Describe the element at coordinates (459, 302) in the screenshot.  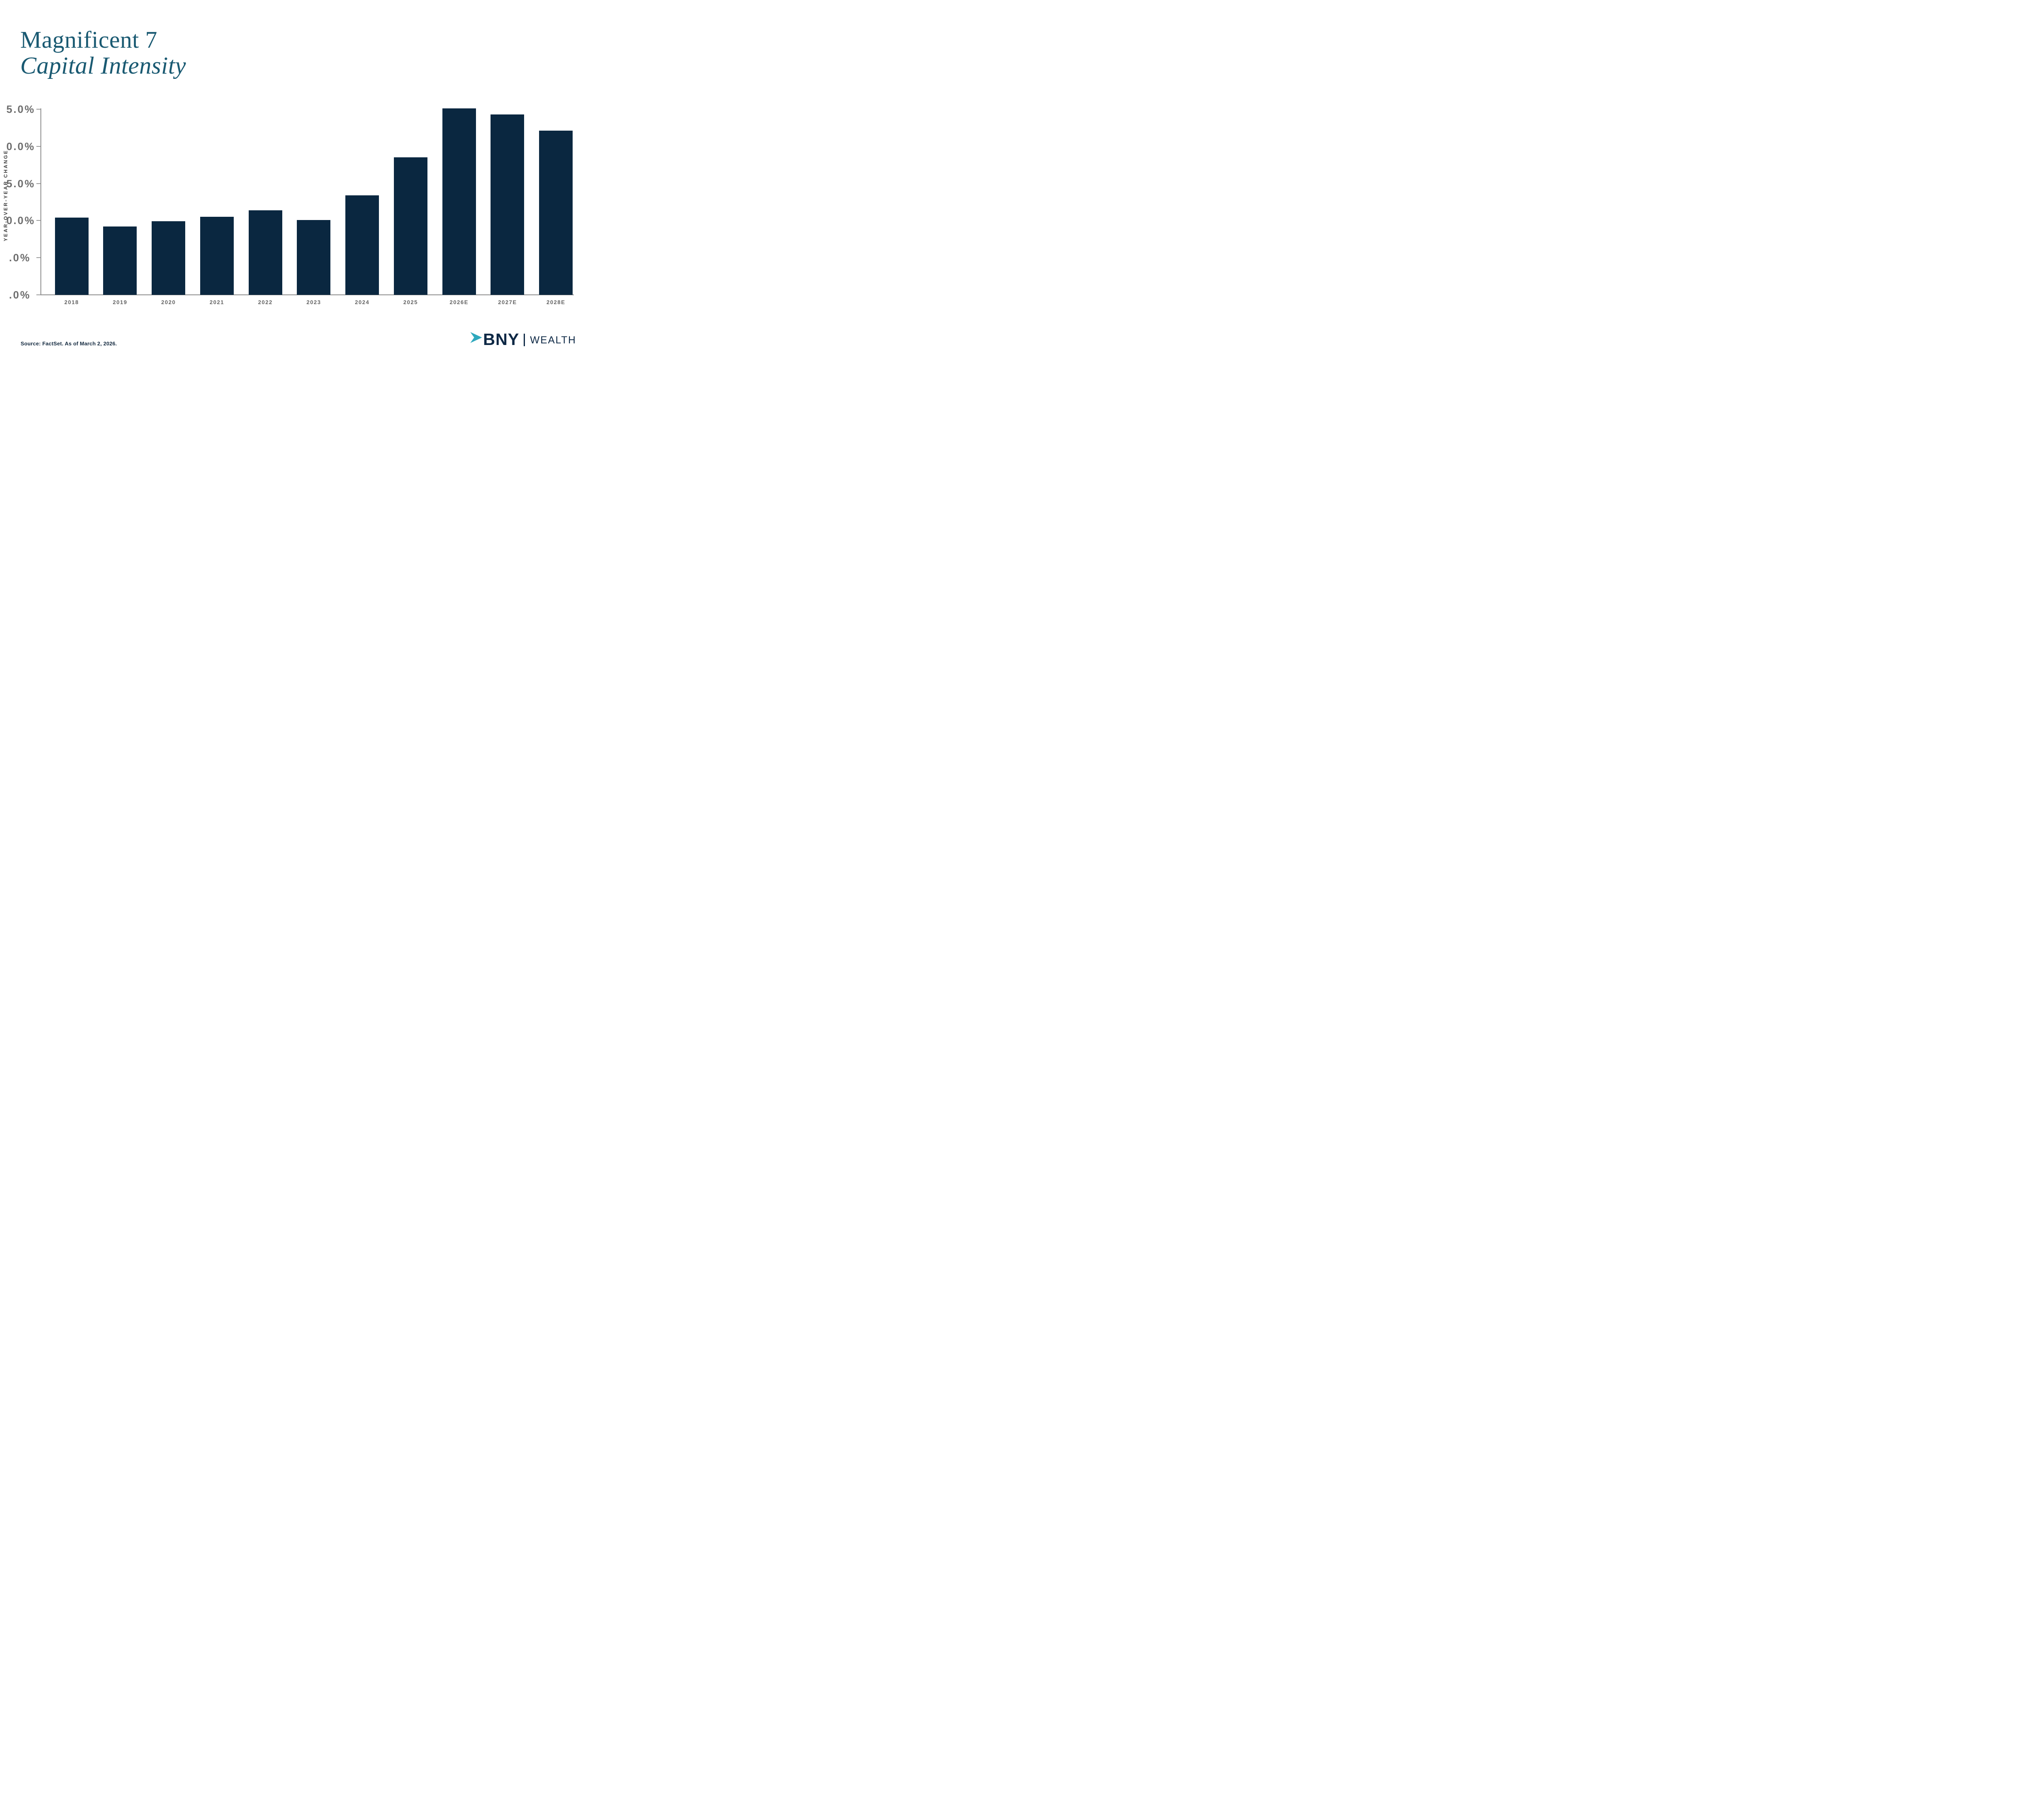
I see `x-axis-label-2026E: 2026E` at that location.